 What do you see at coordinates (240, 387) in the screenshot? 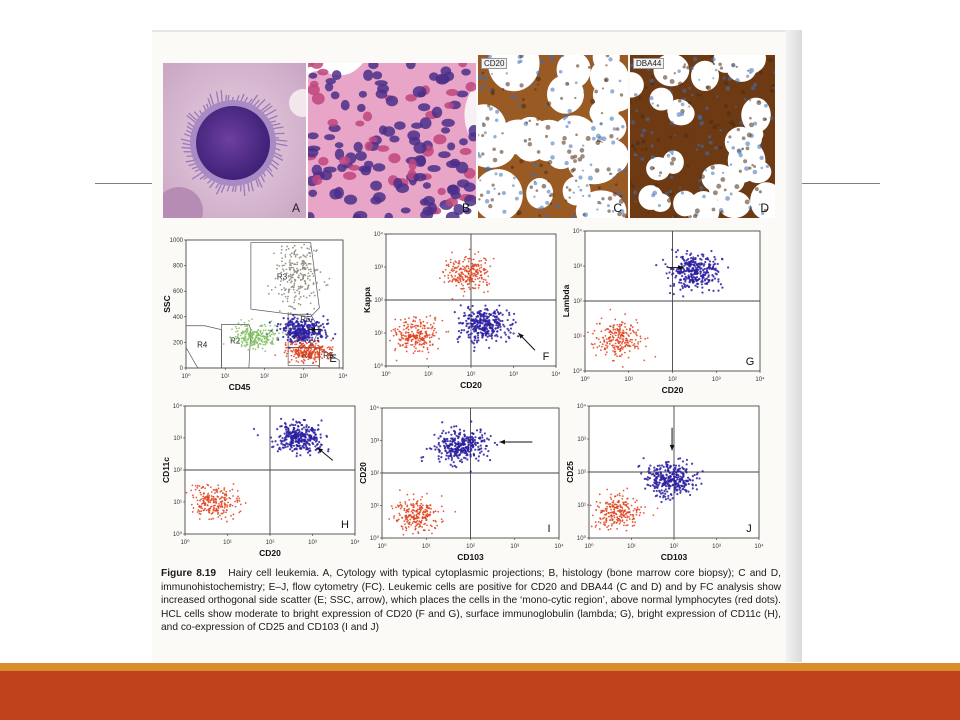
I see `x-axis-label: CD45` at bounding box center [240, 387].